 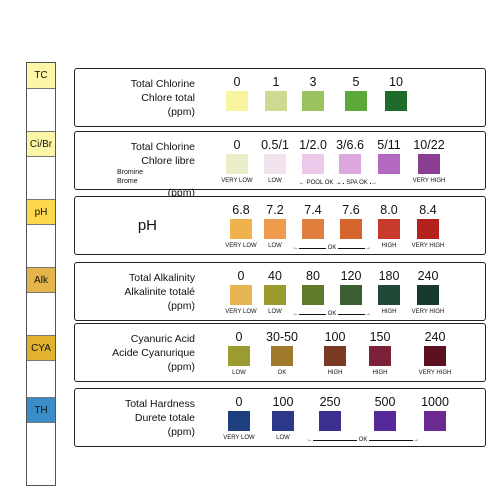 I want to click on swatch-alk-4: 180 HIGH, so click(x=389, y=292).